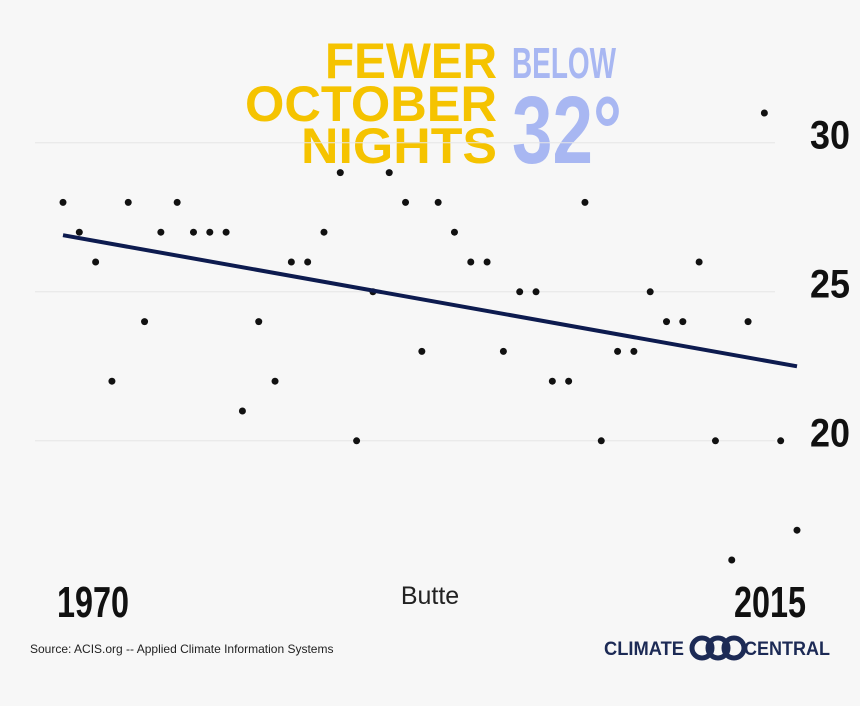 This screenshot has width=860, height=706. Describe the element at coordinates (787, 649) in the screenshot. I see `brand-text: CENTRAL` at that location.